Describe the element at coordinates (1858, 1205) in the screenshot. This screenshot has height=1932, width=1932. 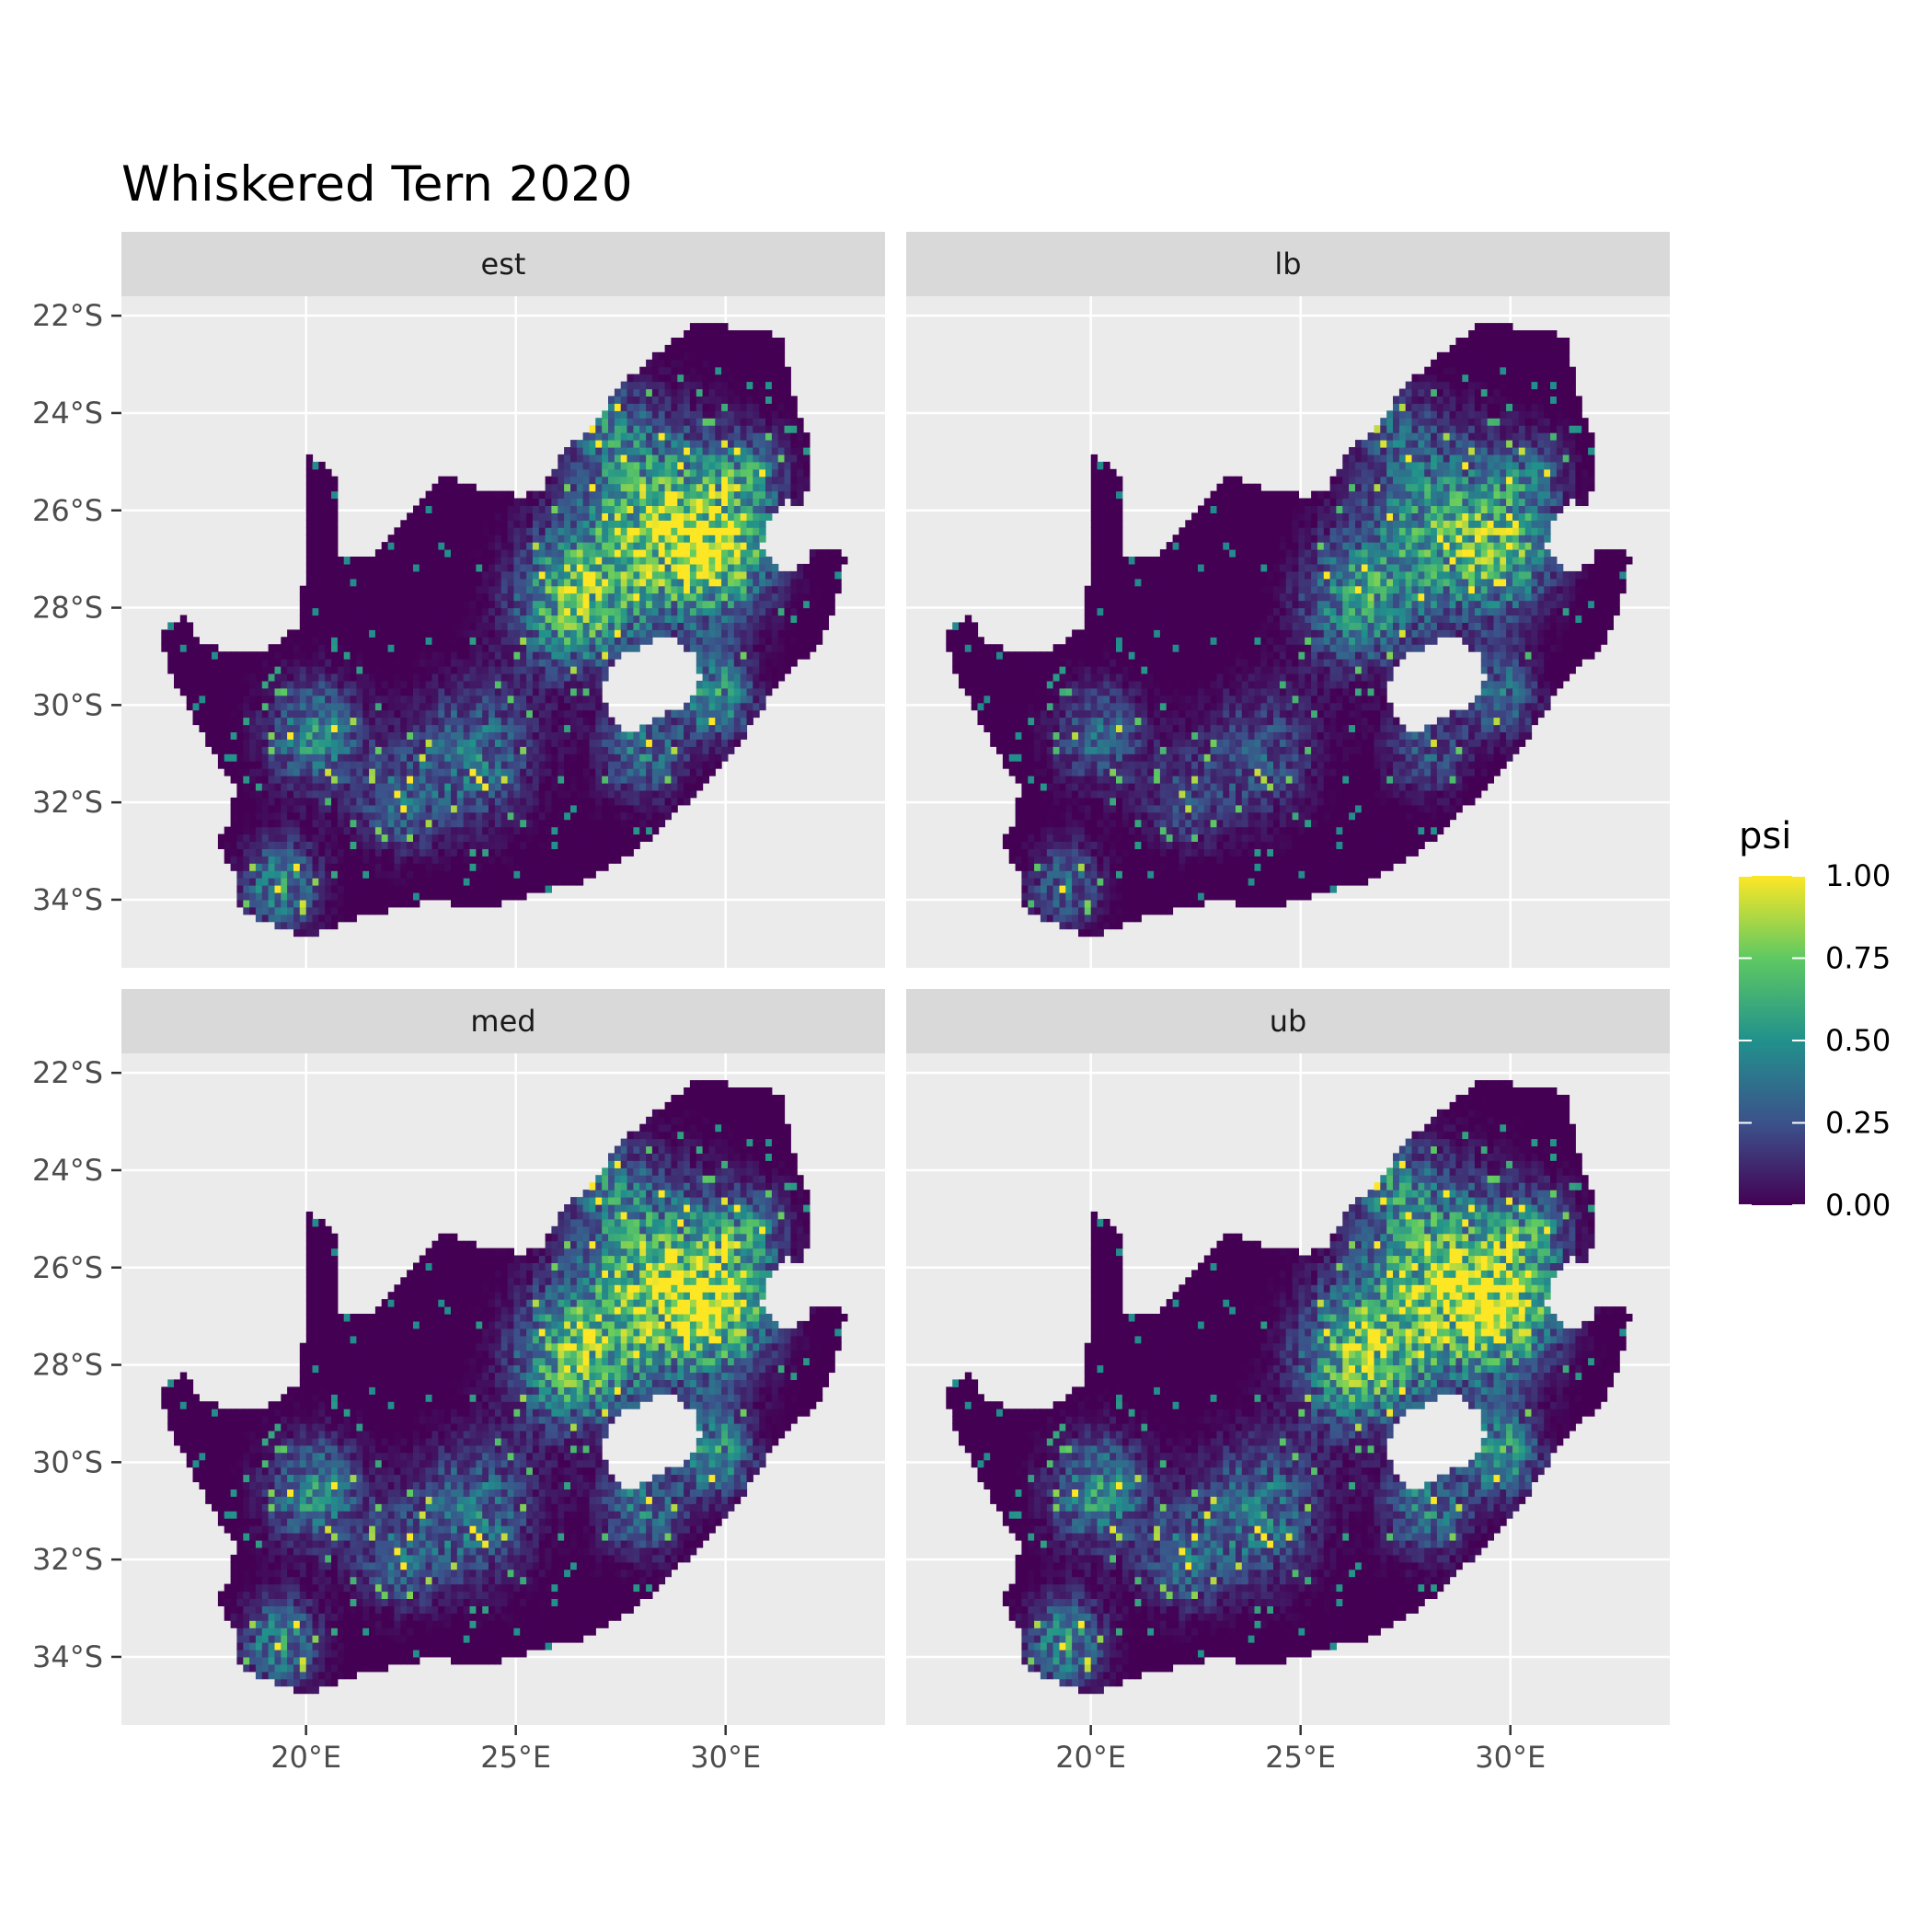
I see `legend-tick-label: 0.00` at that location.